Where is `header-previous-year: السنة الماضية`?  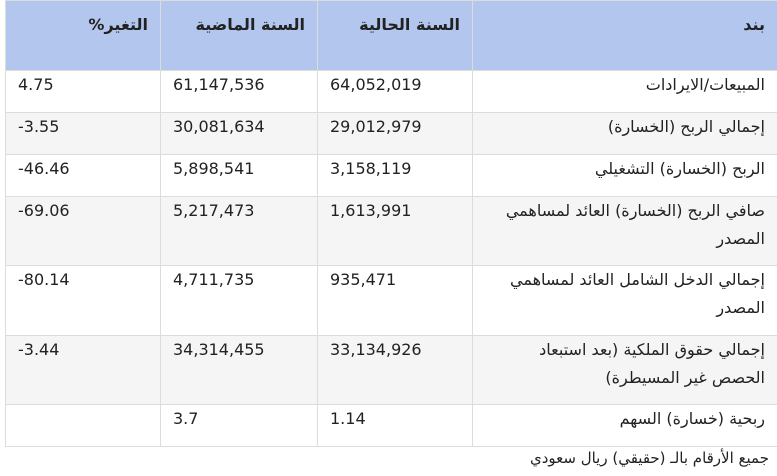 header-previous-year: السنة الماضية is located at coordinates (239, 35).